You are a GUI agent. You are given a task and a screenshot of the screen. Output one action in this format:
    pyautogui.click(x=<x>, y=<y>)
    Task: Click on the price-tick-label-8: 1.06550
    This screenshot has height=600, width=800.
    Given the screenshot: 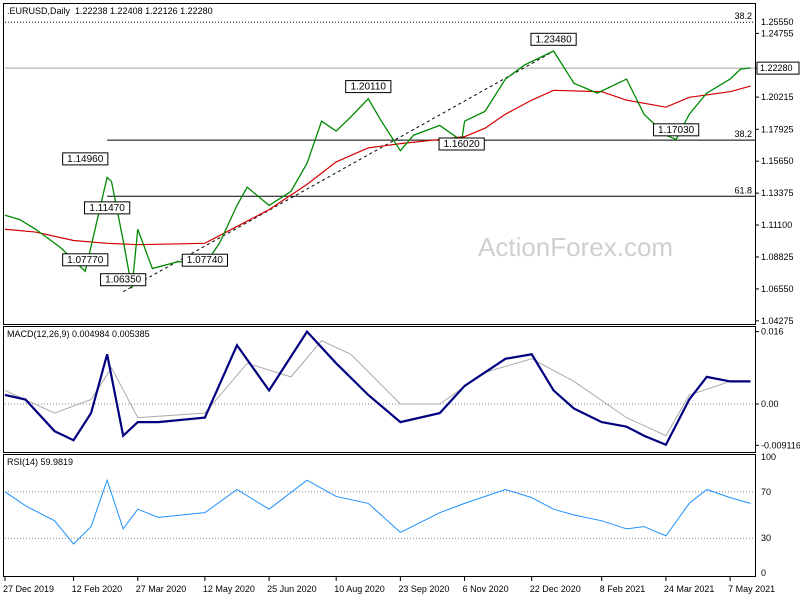 What is the action you would take?
    pyautogui.click(x=777, y=289)
    